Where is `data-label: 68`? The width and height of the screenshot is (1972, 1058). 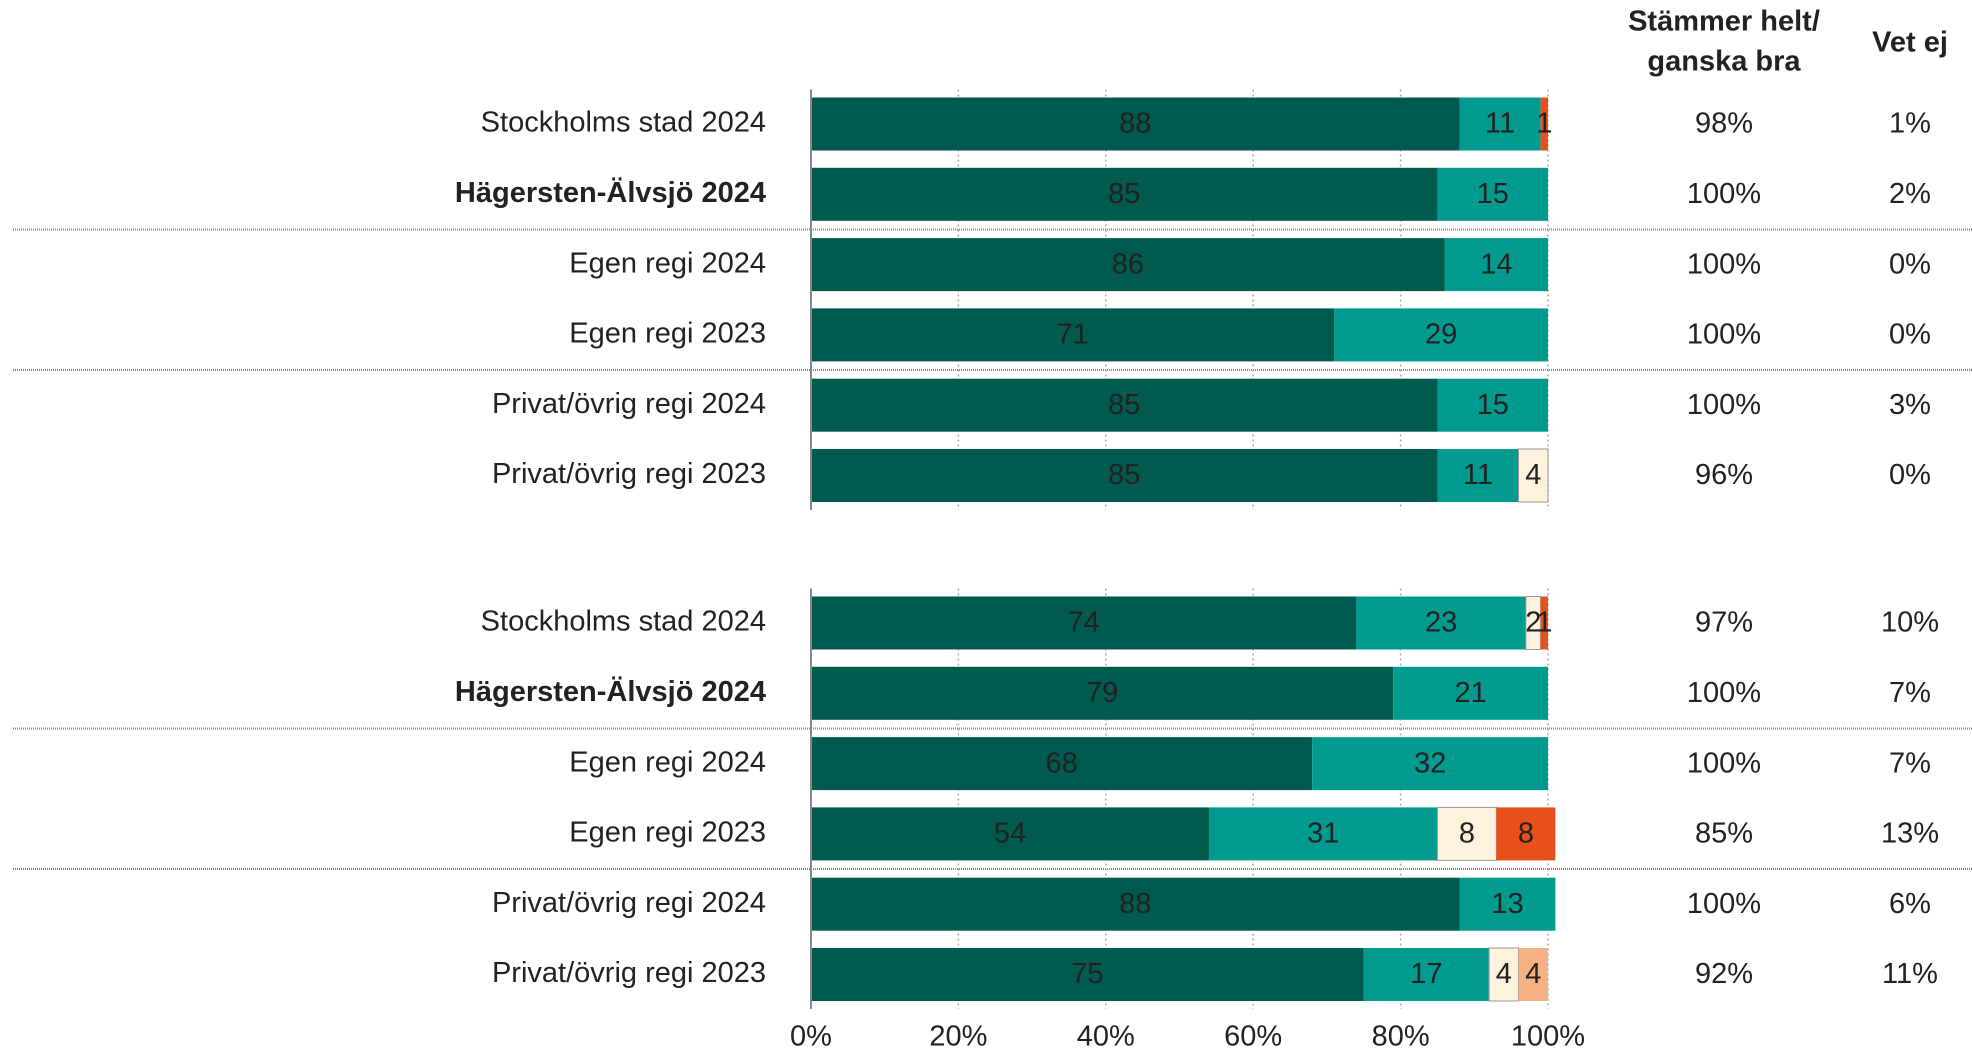
data-label: 68 is located at coordinates (1061, 763).